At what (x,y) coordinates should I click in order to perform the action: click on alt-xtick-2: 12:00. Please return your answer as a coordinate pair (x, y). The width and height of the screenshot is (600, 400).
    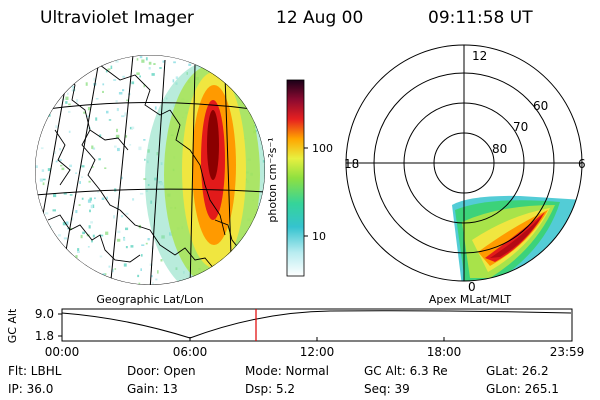
    Looking at the image, I should click on (317, 352).